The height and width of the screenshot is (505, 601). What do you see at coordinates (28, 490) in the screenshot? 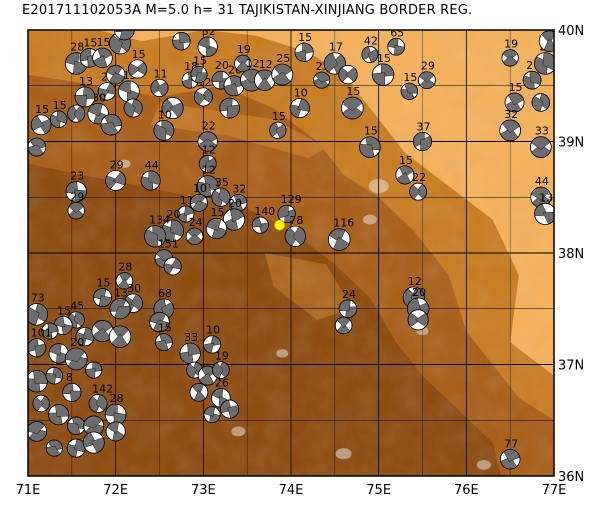
I see `x-tick-label: 71E` at bounding box center [28, 490].